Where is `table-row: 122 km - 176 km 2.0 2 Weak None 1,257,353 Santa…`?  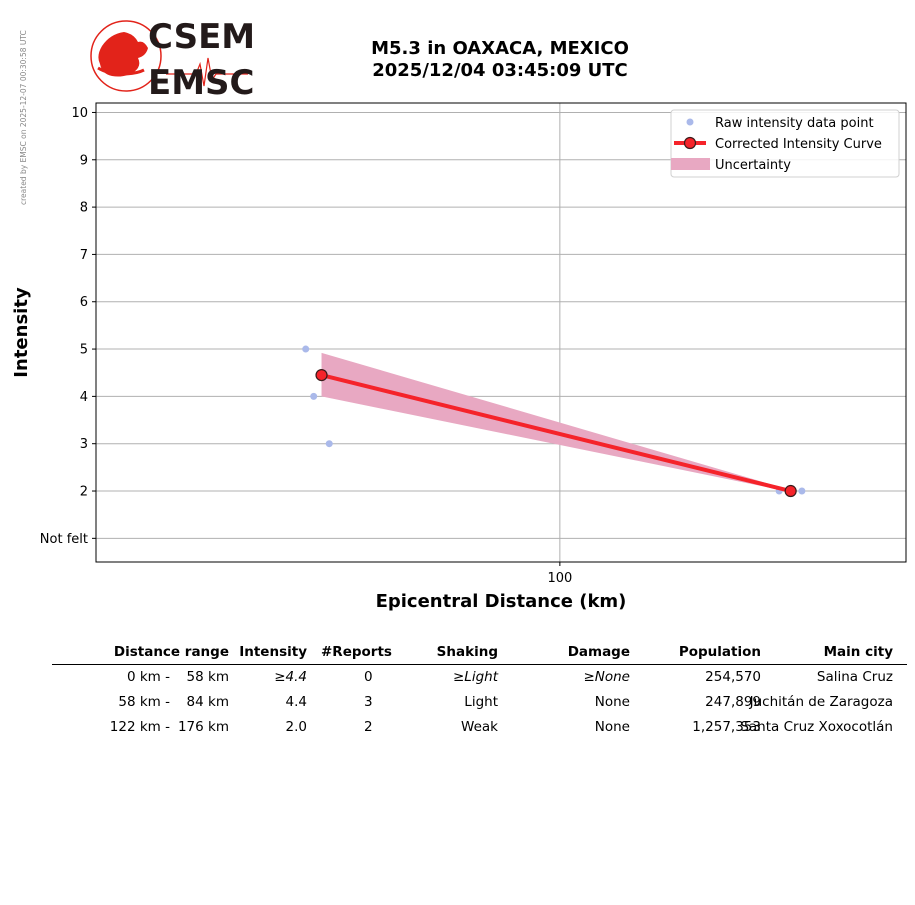
table-row: 122 km - 176 km 2.0 2 Weak None 1,257,353 Santa… is located at coordinates (479, 727).